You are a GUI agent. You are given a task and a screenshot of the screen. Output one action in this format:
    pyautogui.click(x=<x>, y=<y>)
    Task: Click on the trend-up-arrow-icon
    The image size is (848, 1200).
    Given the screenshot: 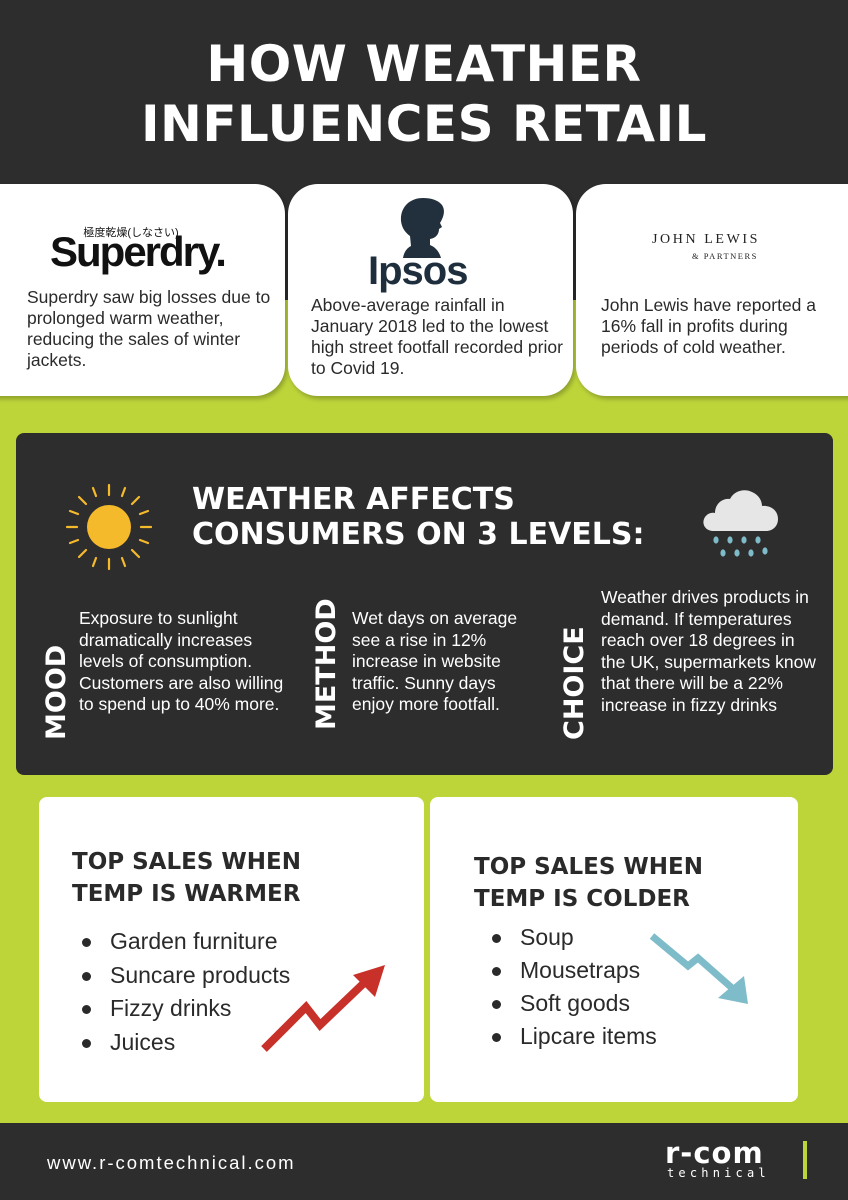 What is the action you would take?
    pyautogui.click(x=323, y=1008)
    